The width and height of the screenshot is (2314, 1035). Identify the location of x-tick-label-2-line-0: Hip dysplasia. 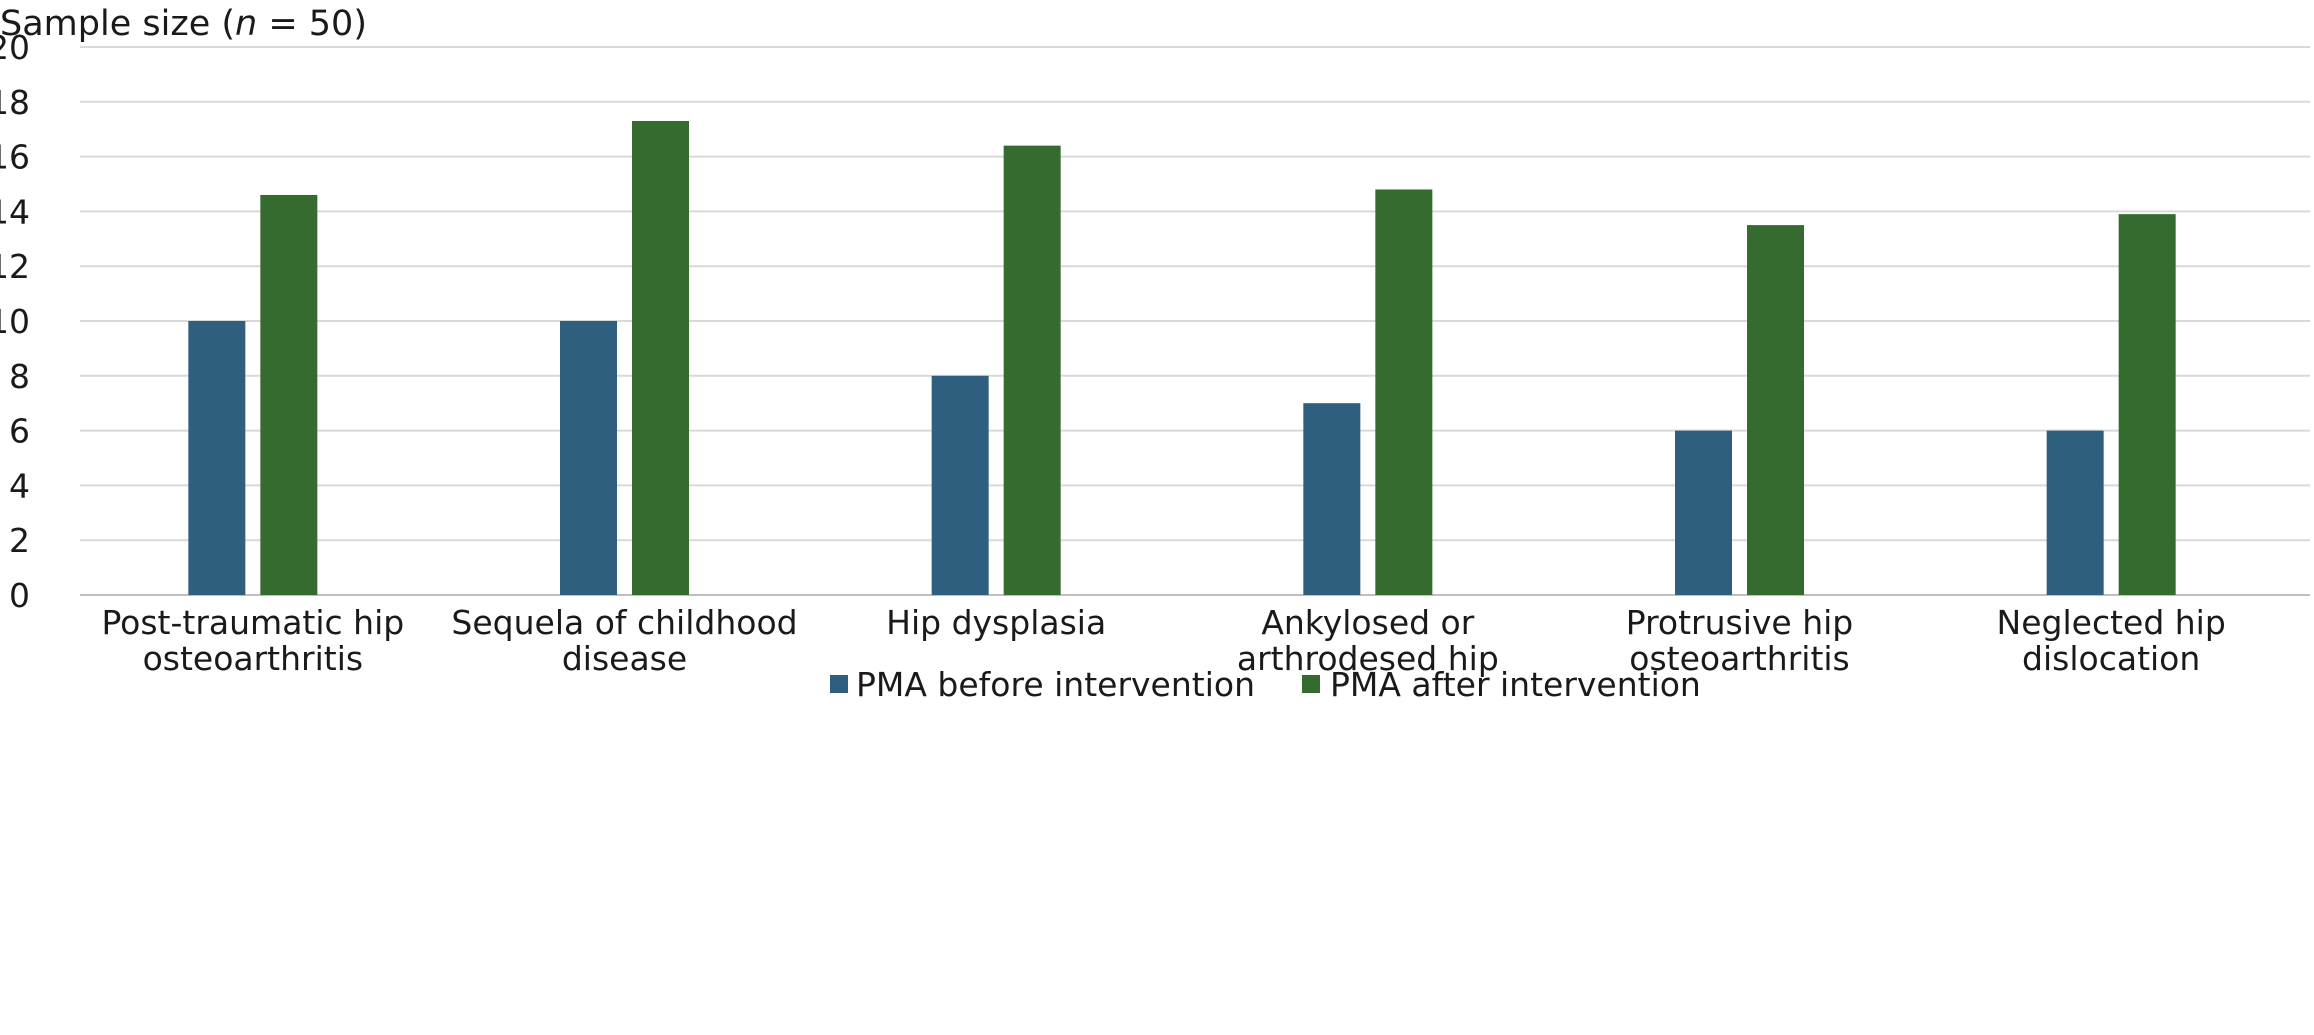
(996, 622).